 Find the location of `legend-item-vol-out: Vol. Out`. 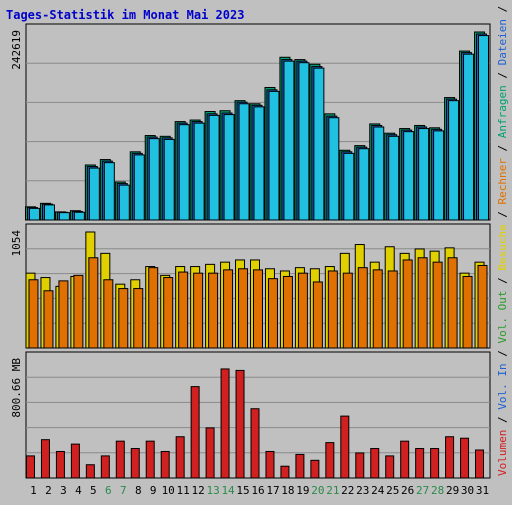

legend-item-vol-out: Vol. Out is located at coordinates (502, 317).